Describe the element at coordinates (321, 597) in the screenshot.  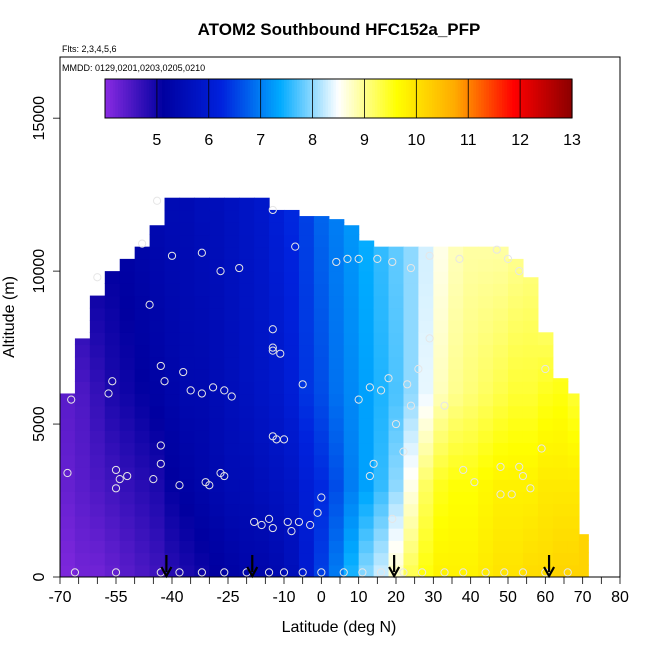
I see `x-tick-label: 0` at that location.